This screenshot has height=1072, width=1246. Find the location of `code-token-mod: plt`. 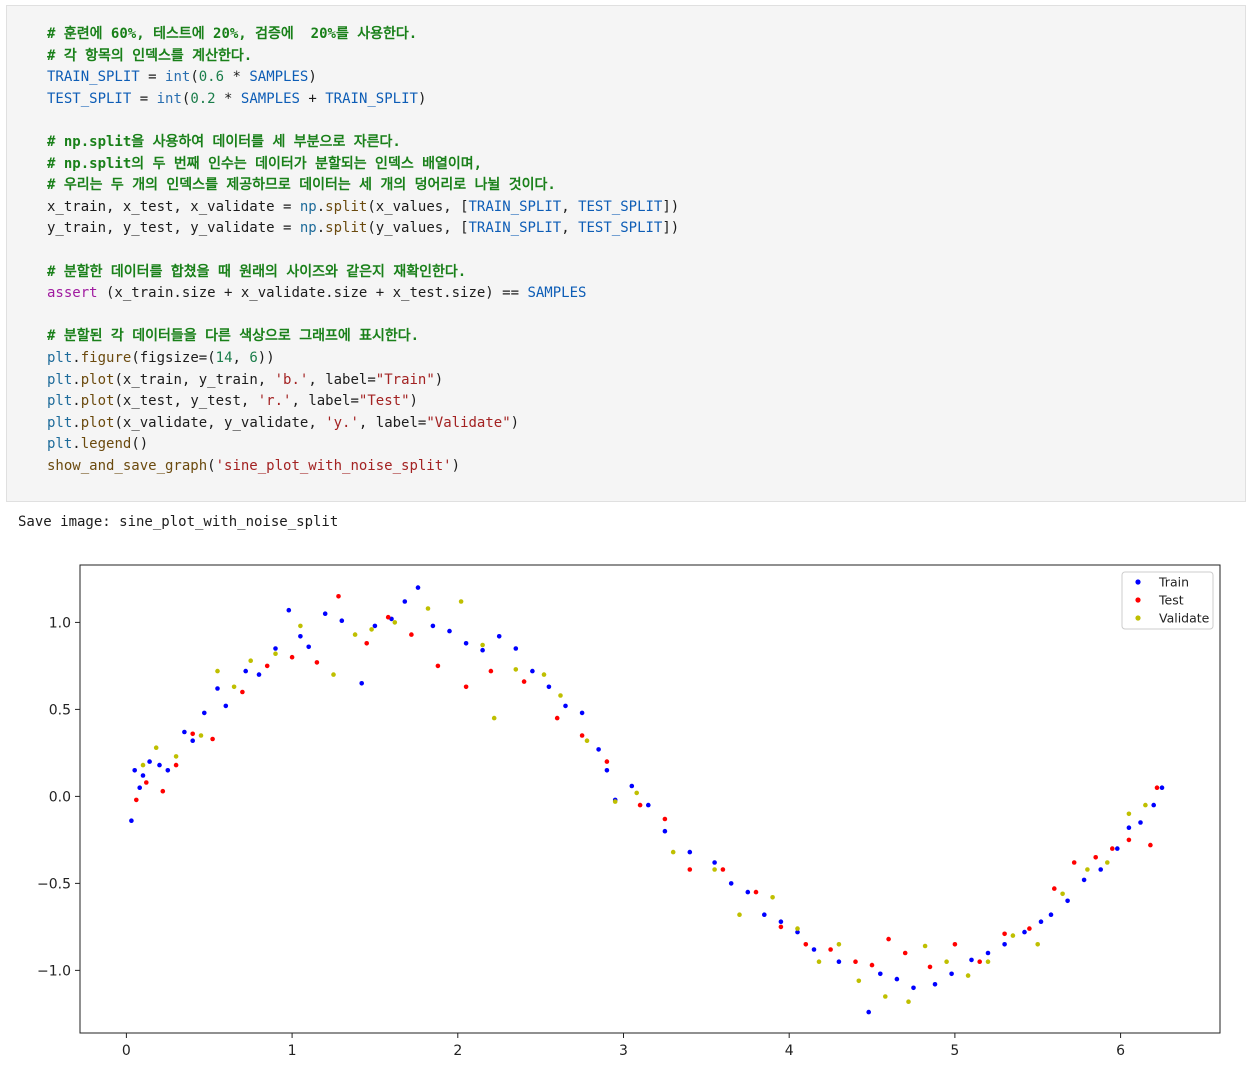

code-token-mod: plt is located at coordinates (60, 444).